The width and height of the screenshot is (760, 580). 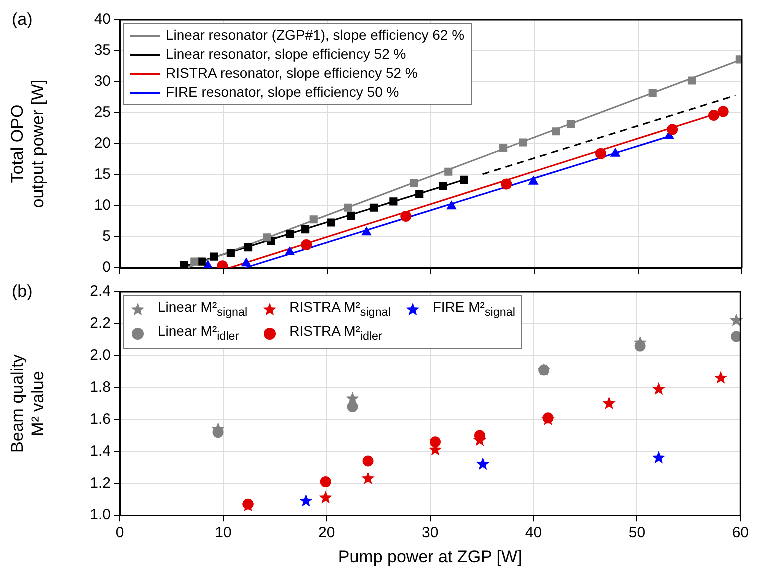 What do you see at coordinates (102, 143) in the screenshot?
I see `y-tick-label: 20` at bounding box center [102, 143].